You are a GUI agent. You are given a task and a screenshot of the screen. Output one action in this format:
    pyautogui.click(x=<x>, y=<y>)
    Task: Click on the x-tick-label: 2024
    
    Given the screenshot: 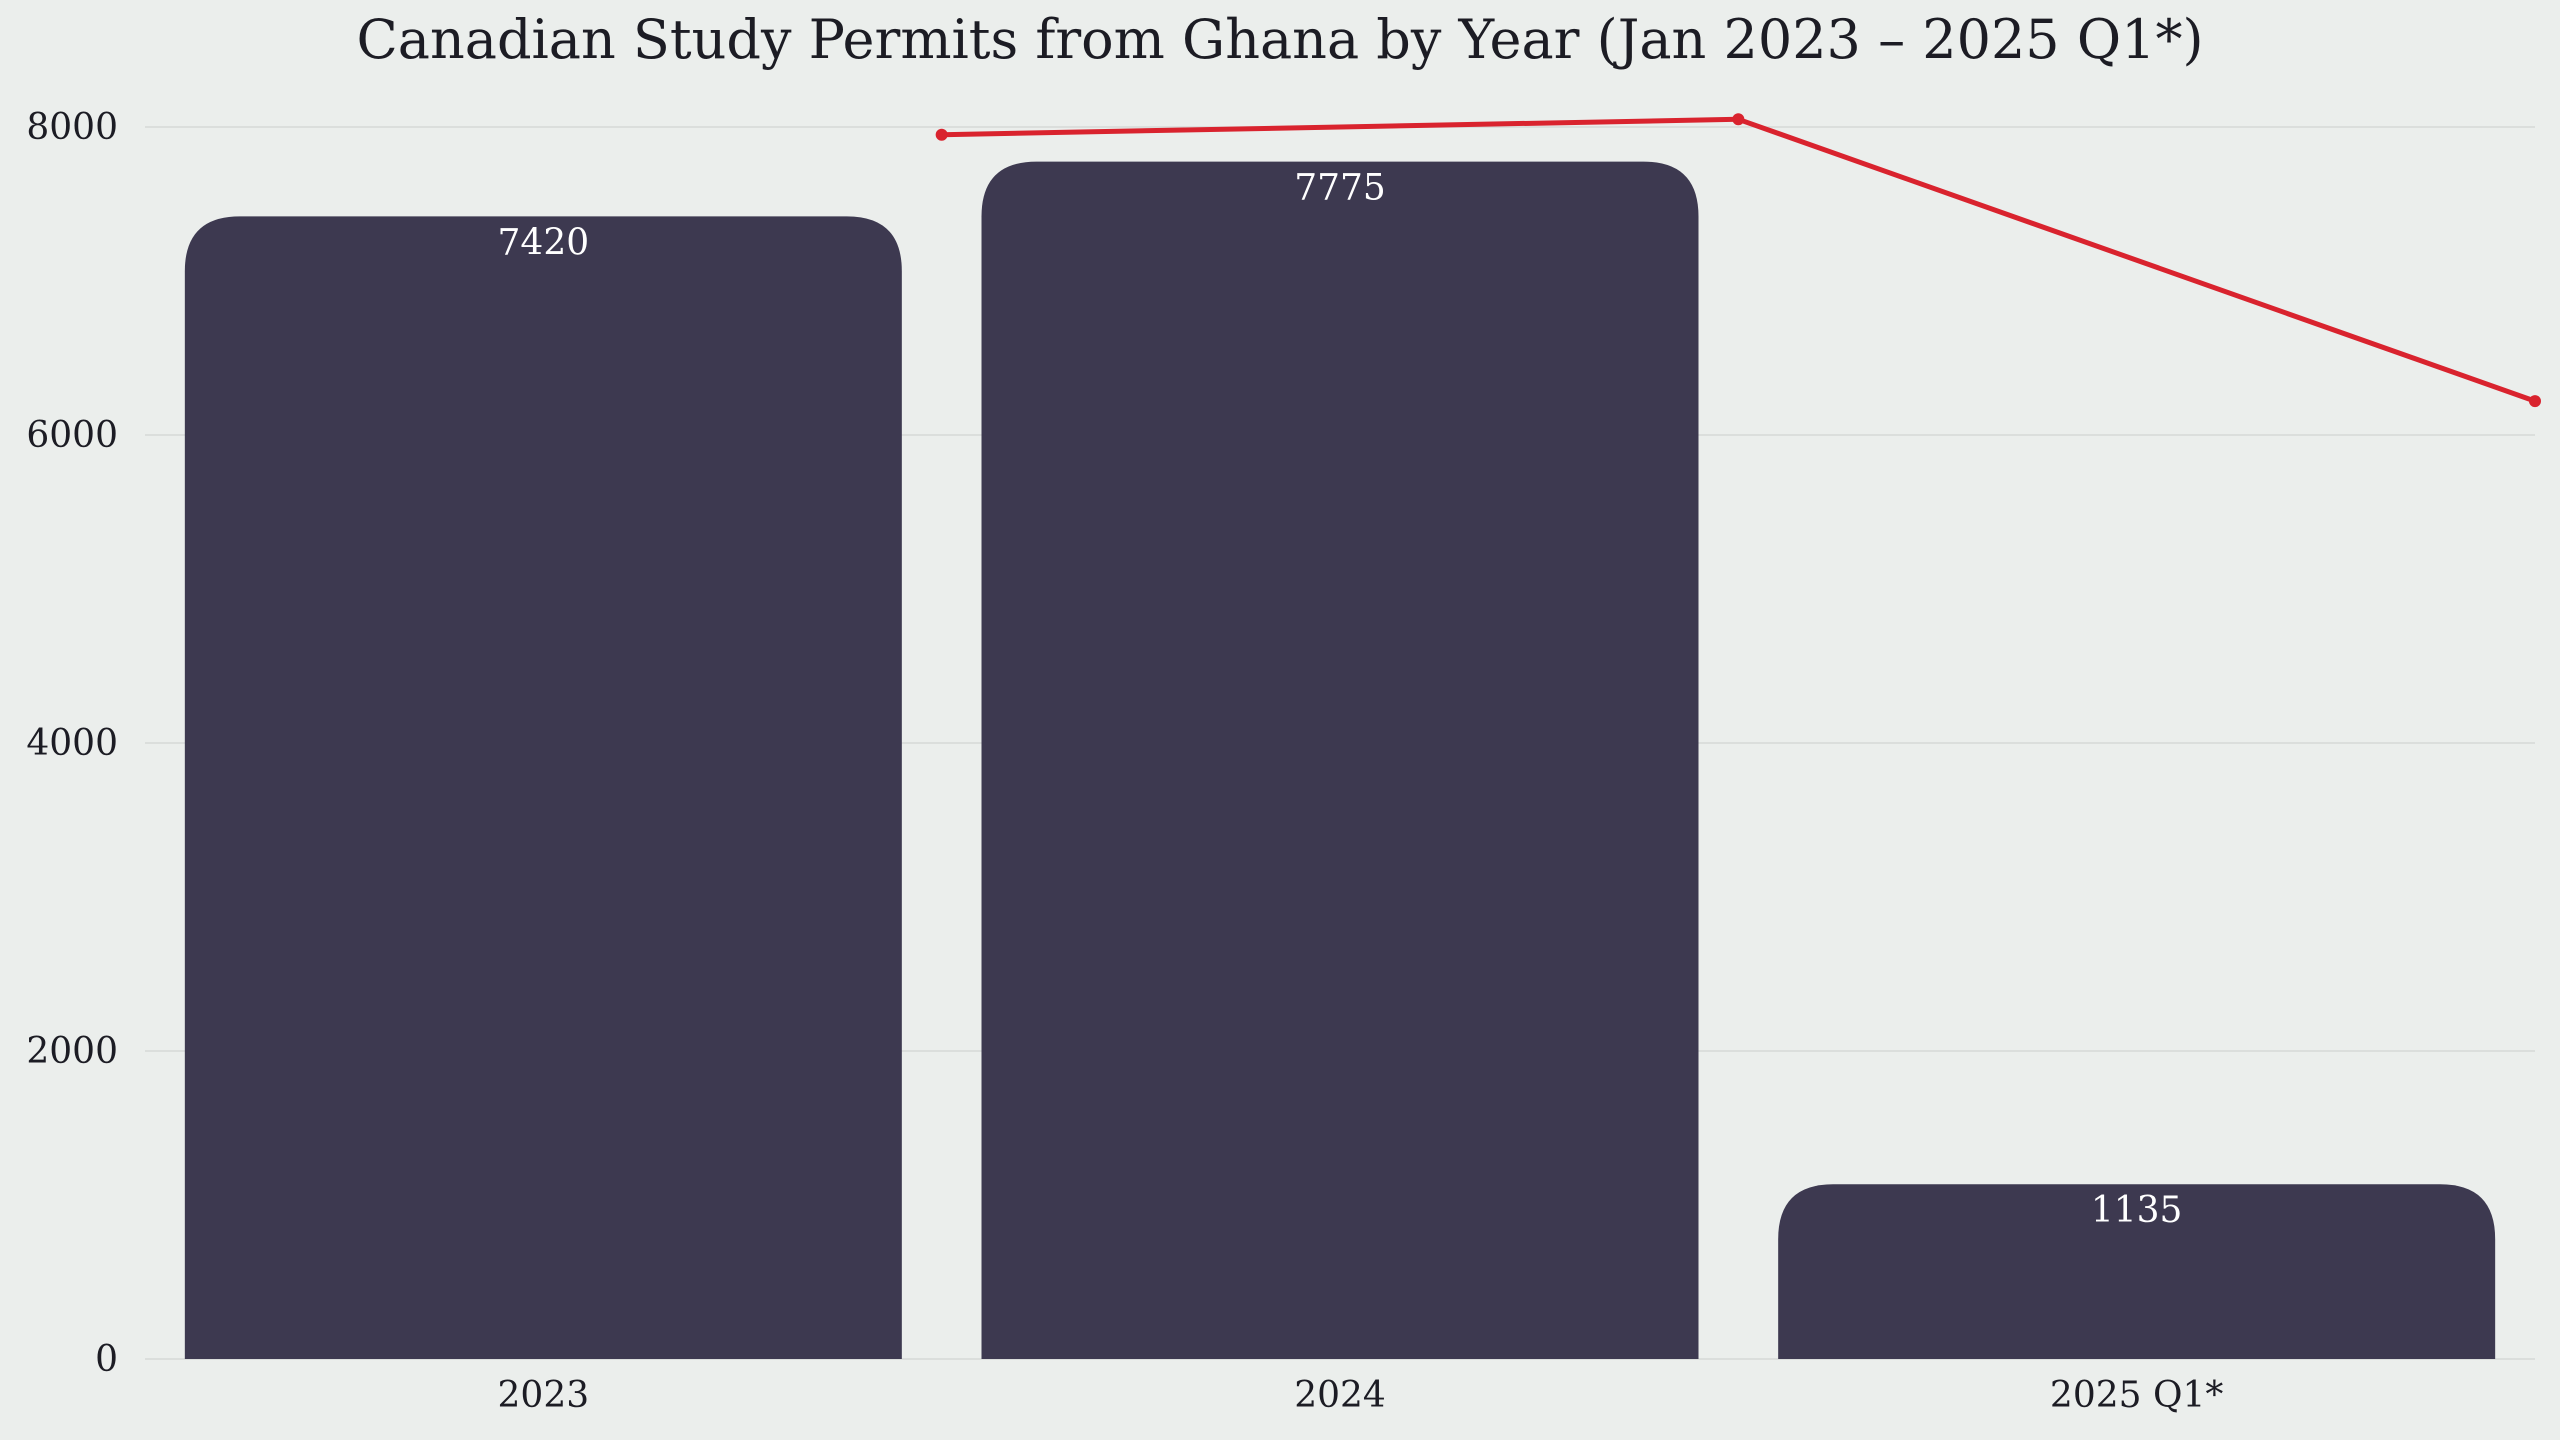 What is the action you would take?
    pyautogui.click(x=1340, y=1395)
    